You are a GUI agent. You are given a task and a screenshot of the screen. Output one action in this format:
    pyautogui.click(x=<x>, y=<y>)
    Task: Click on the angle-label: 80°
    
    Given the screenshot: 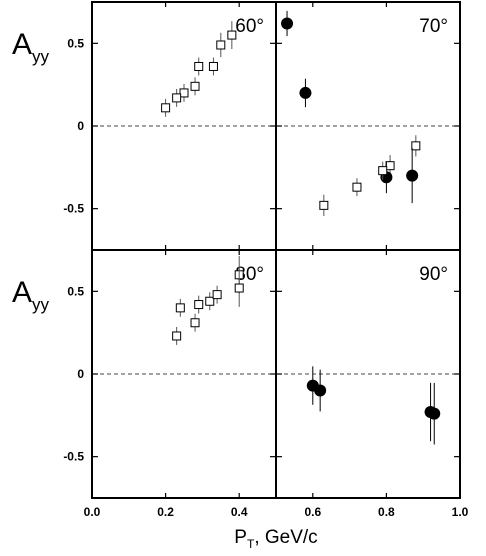 What is the action you would take?
    pyautogui.click(x=249, y=274)
    